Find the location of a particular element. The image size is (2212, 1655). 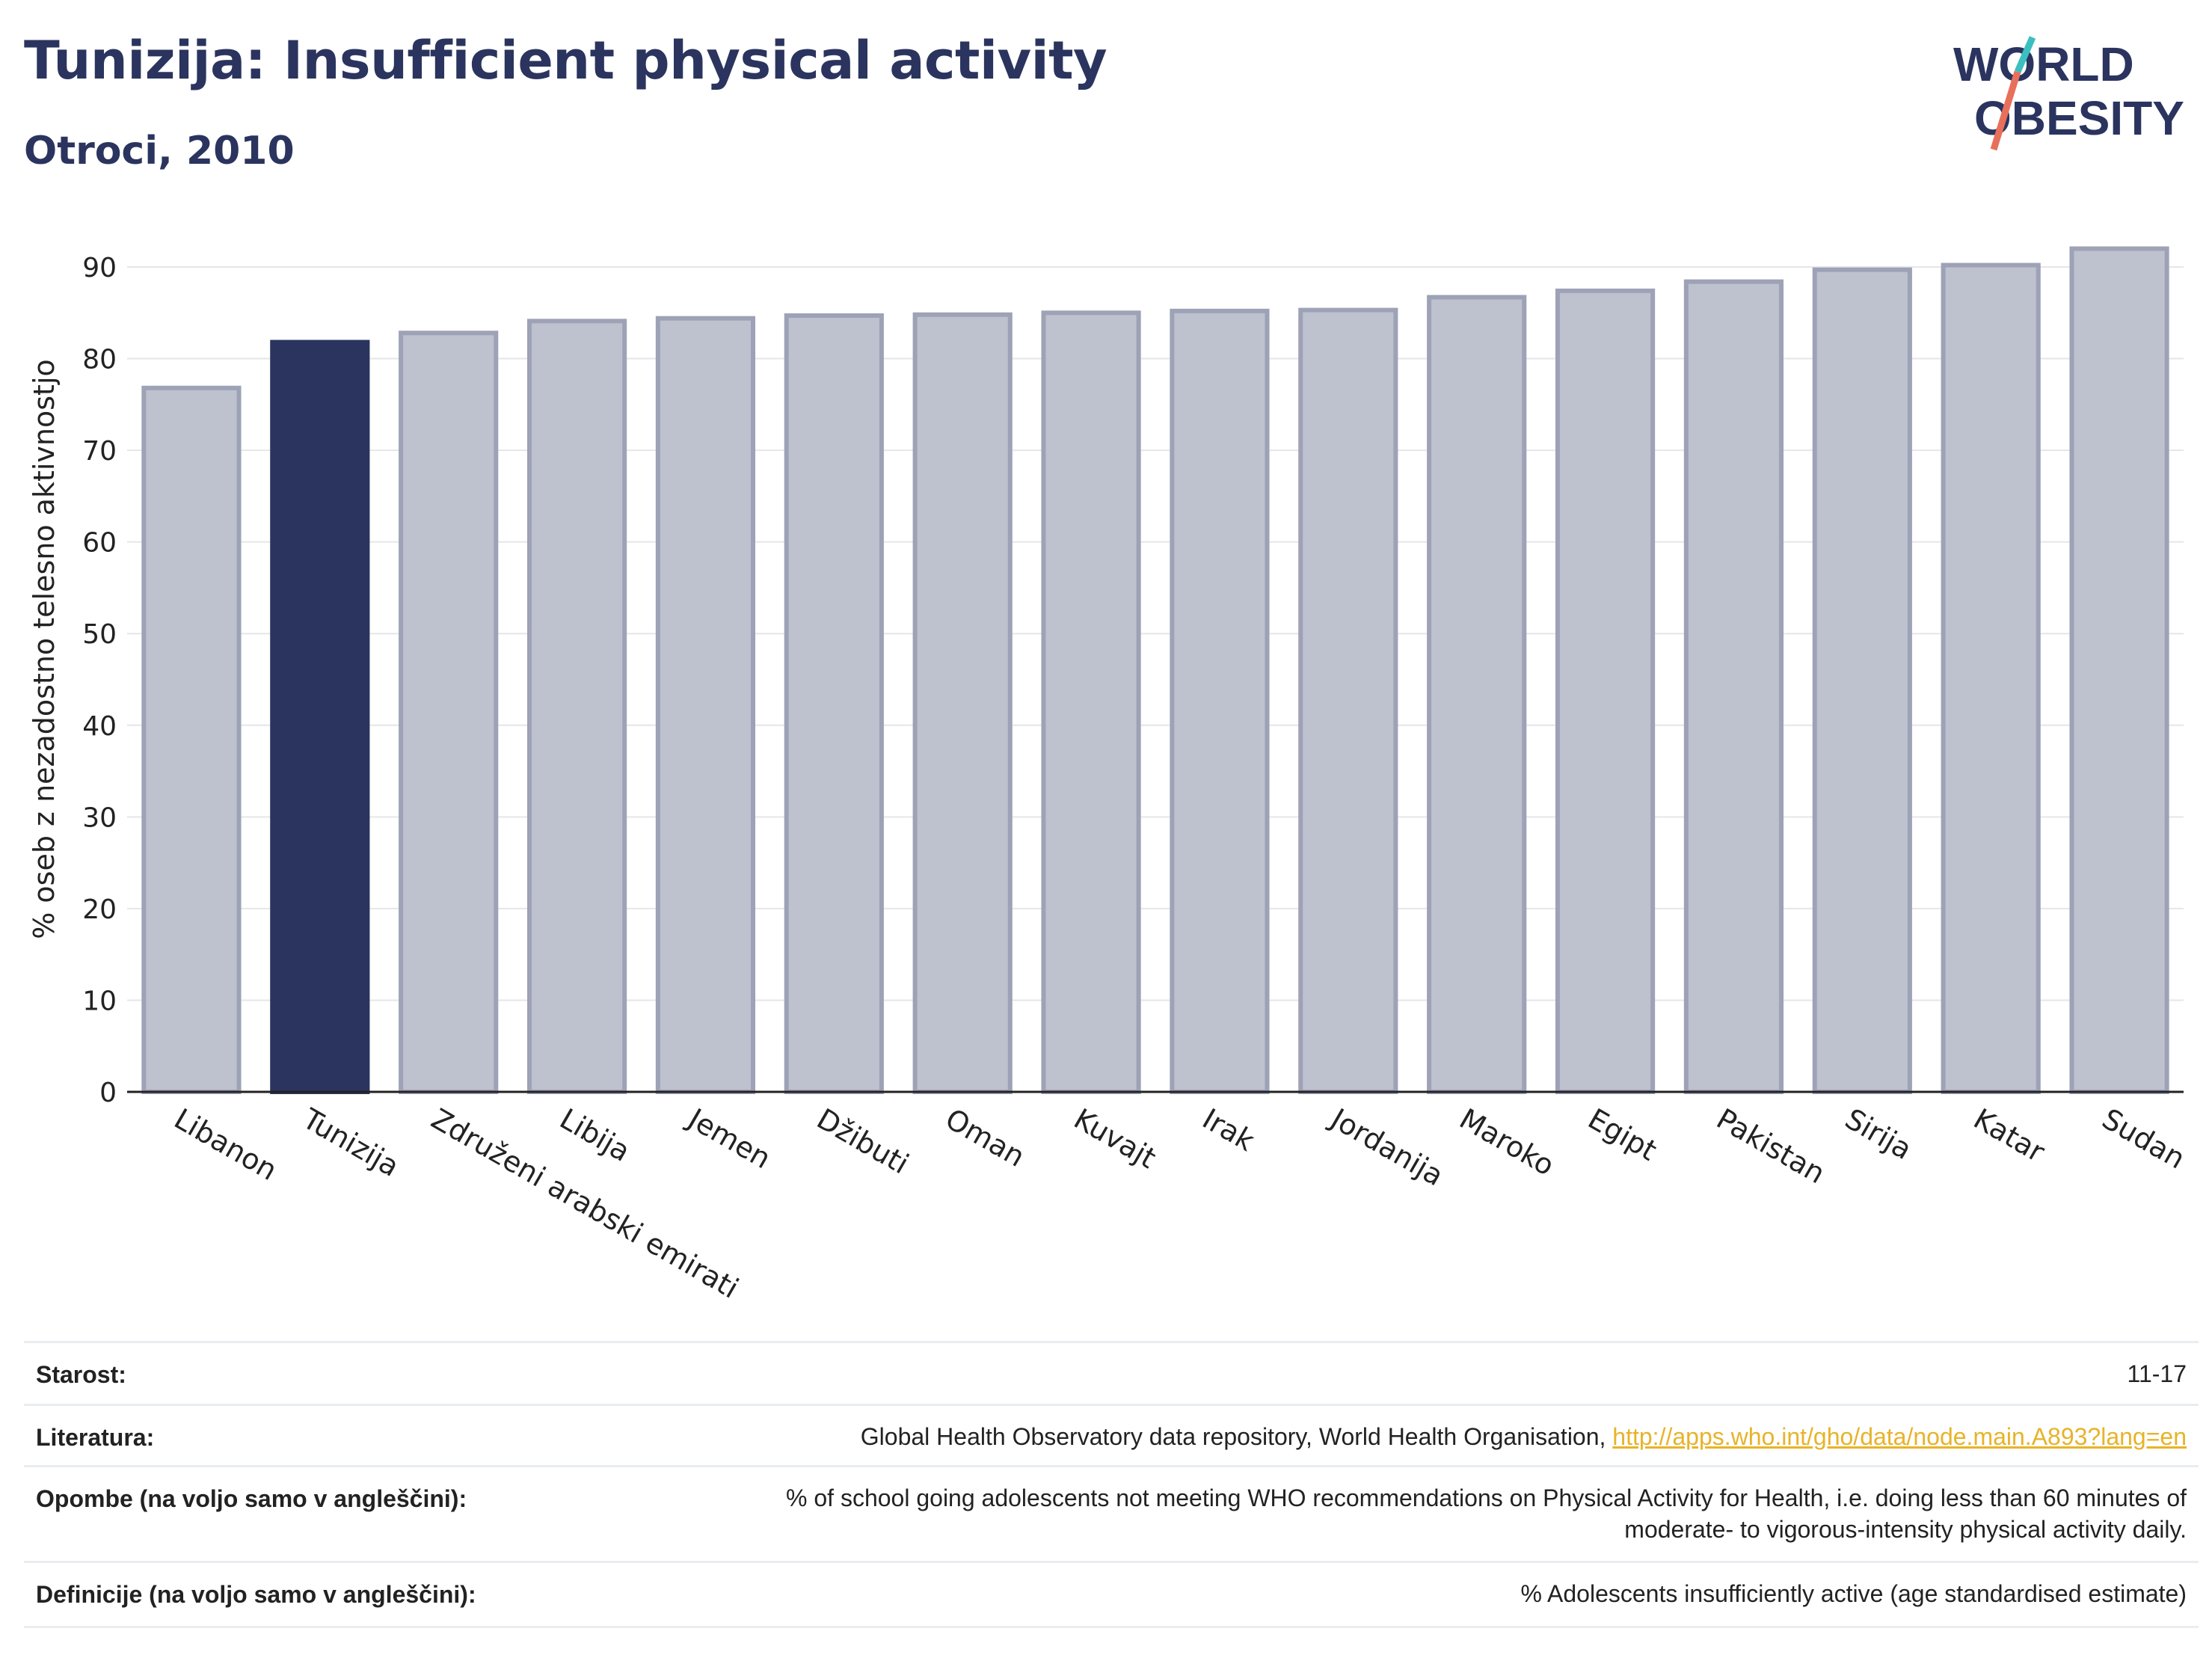

x-tick-label: Maroko is located at coordinates (1507, 1142).